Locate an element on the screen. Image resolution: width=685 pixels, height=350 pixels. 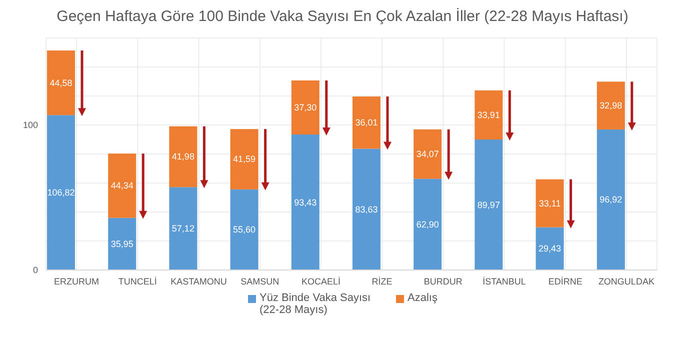
data-label: 44,34 is located at coordinates (122, 185).